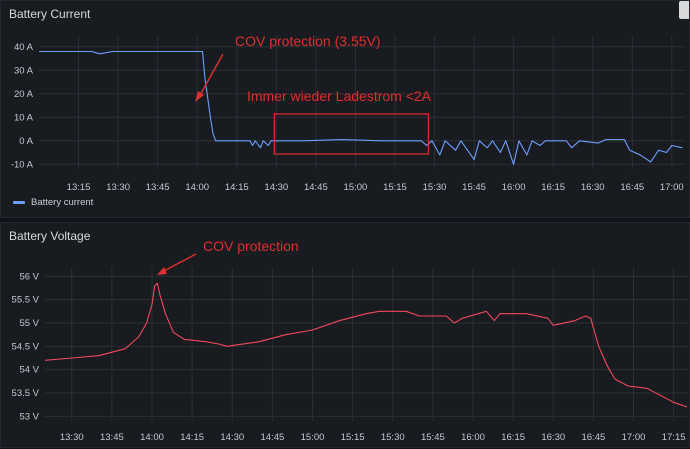  I want to click on y-tick-label: 30 A, so click(24, 70).